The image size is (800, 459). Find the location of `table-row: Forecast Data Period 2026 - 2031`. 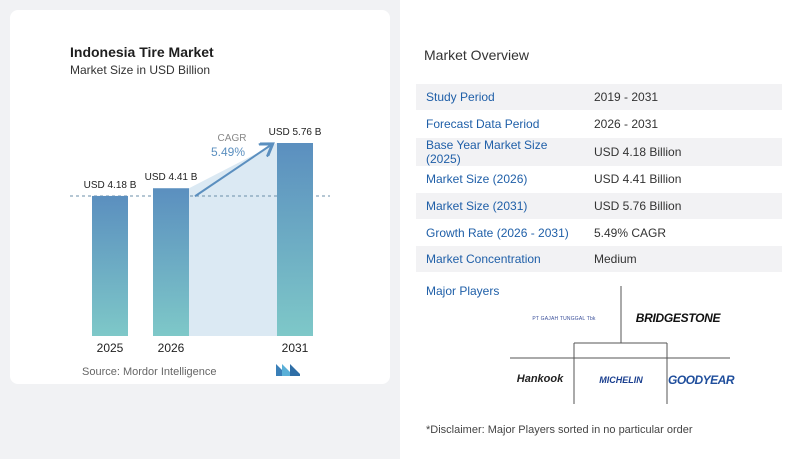

table-row: Forecast Data Period 2026 - 2031 is located at coordinates (599, 124).